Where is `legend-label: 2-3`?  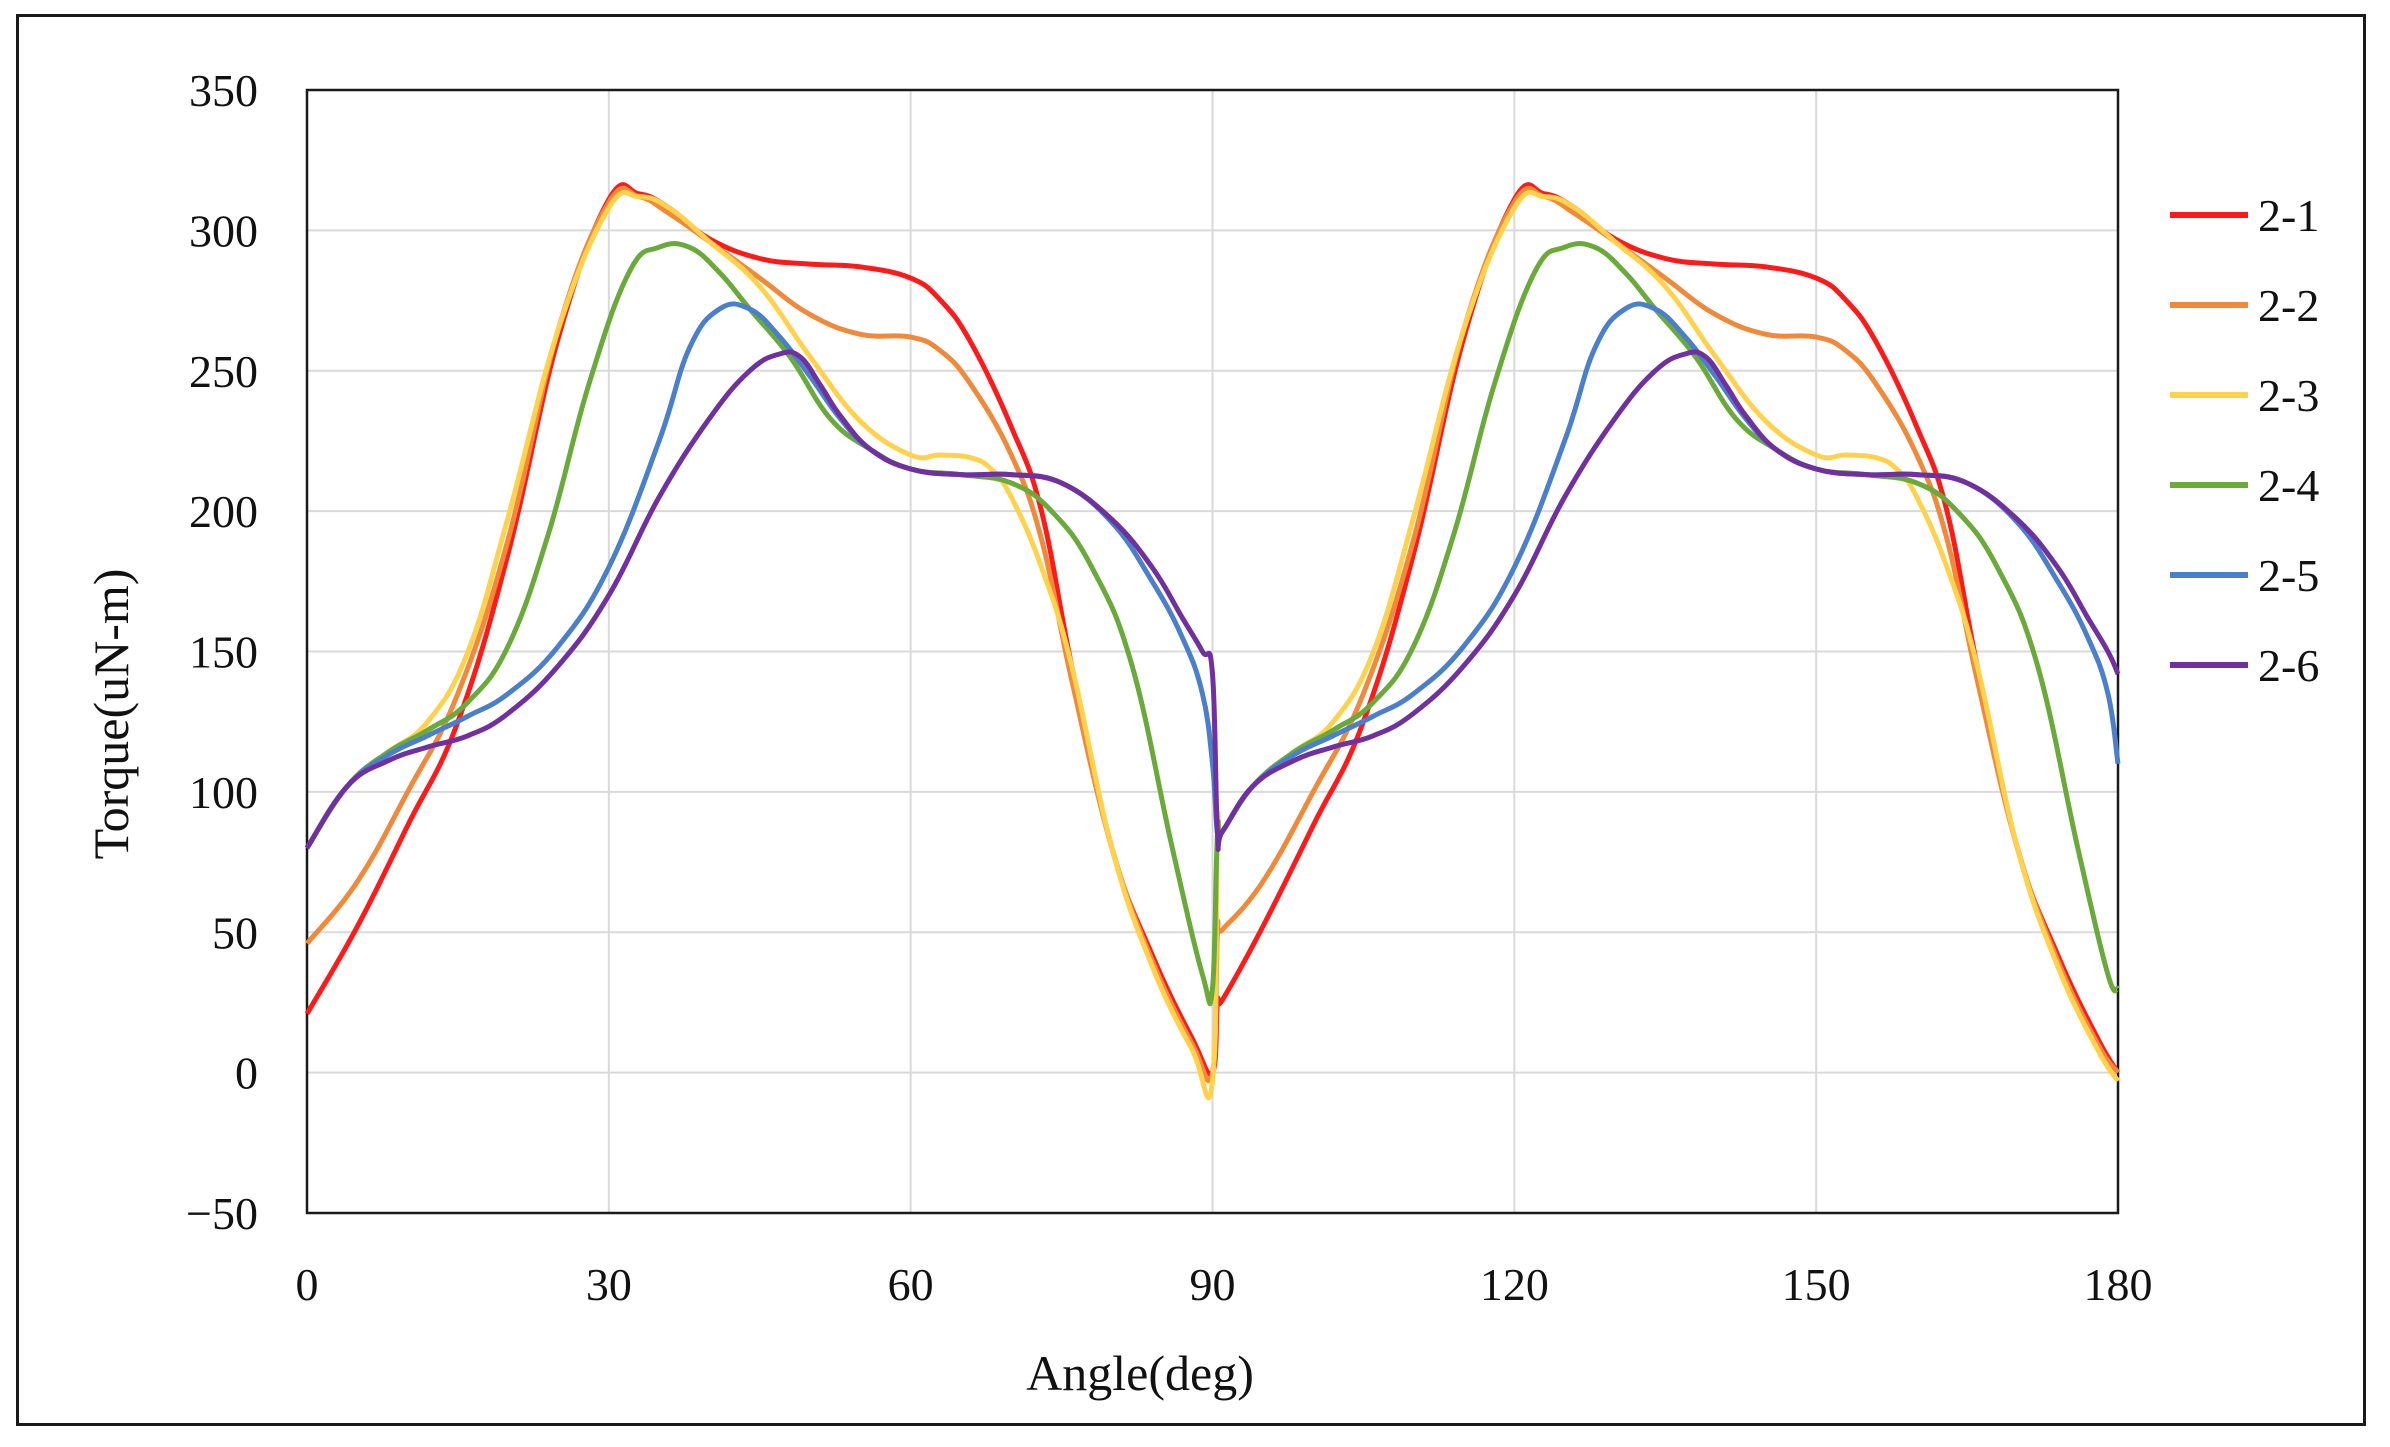
legend-label: 2-3 is located at coordinates (2288, 395).